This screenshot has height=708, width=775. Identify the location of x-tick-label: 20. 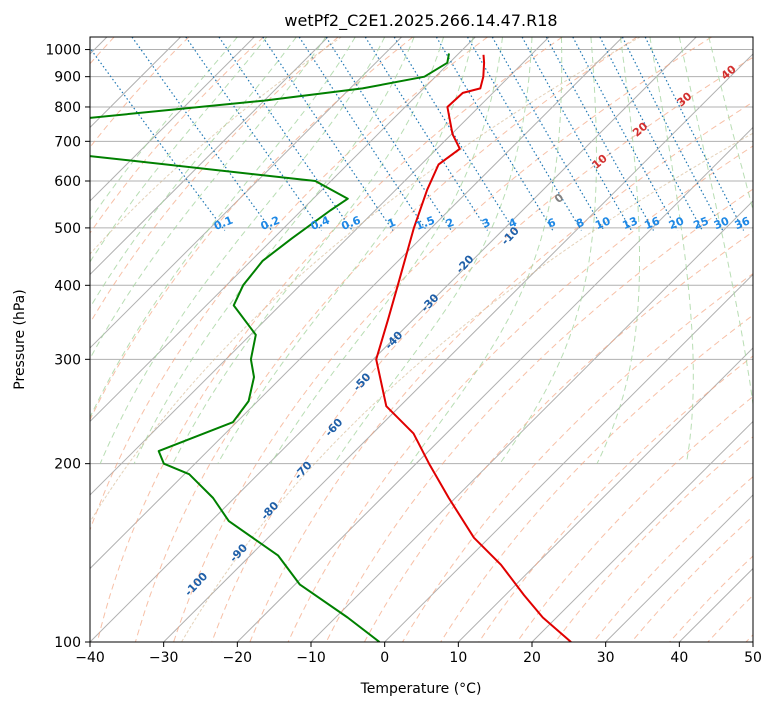
(532, 658).